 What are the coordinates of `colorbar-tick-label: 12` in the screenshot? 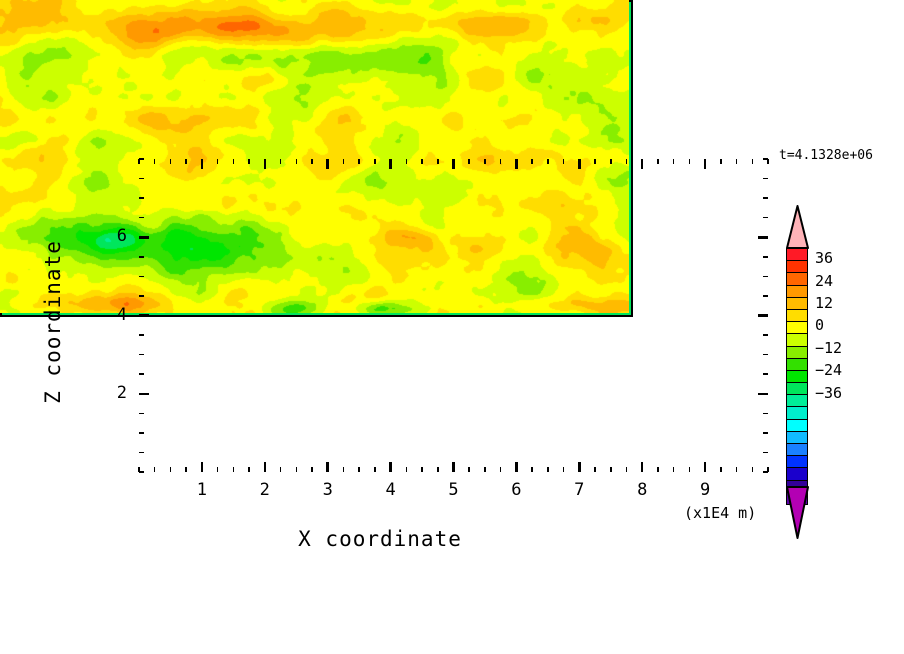 It's located at (824, 303).